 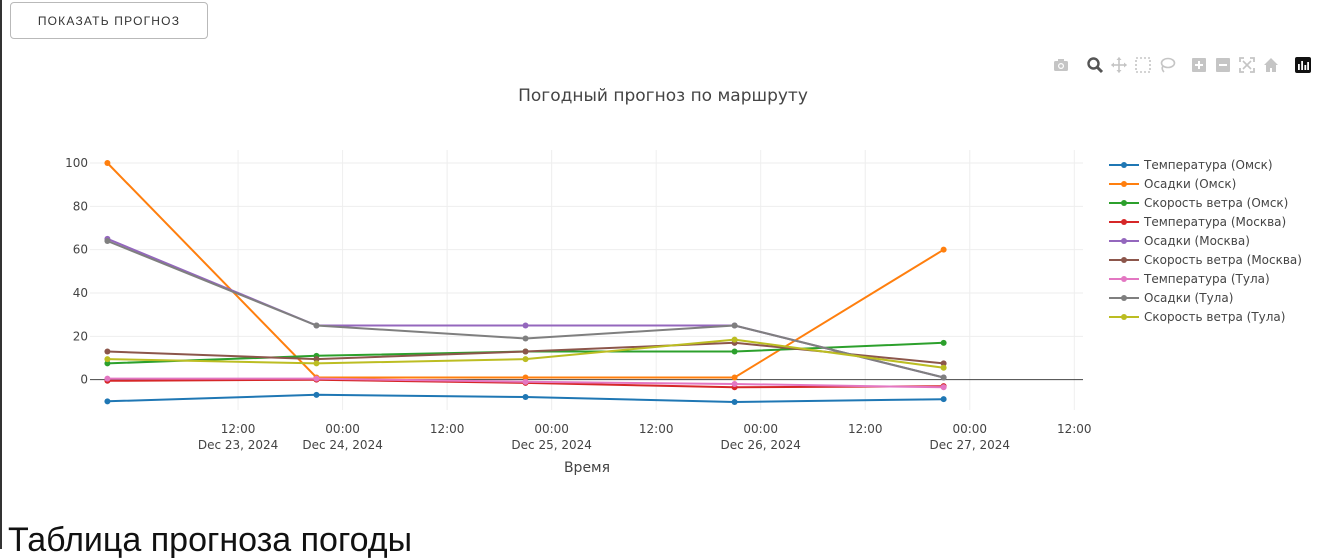 What do you see at coordinates (1214, 222) in the screenshot?
I see `legend-label: Температура (Москва)` at bounding box center [1214, 222].